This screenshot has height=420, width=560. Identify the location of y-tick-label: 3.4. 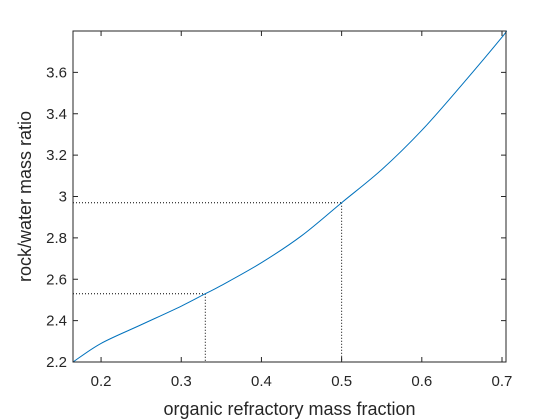
(56, 114).